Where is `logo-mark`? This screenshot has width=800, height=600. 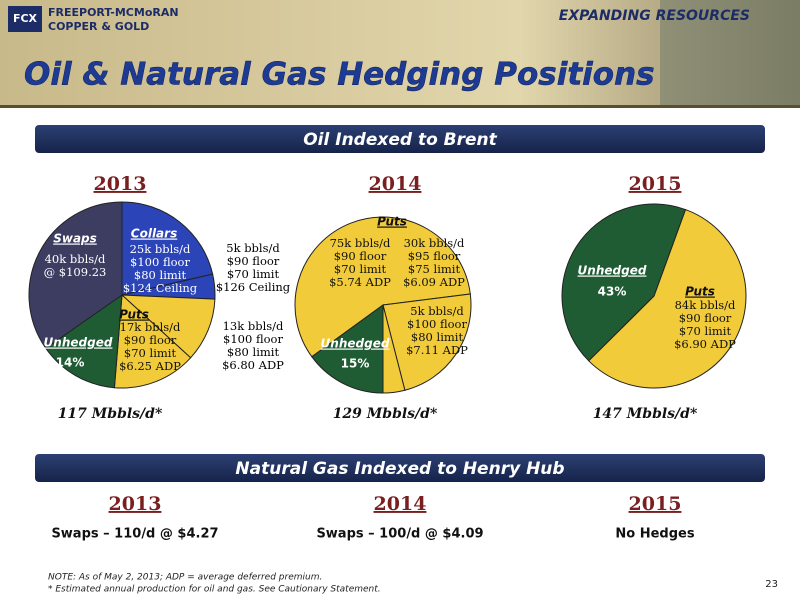
logo-mark is located at coordinates (25, 19).